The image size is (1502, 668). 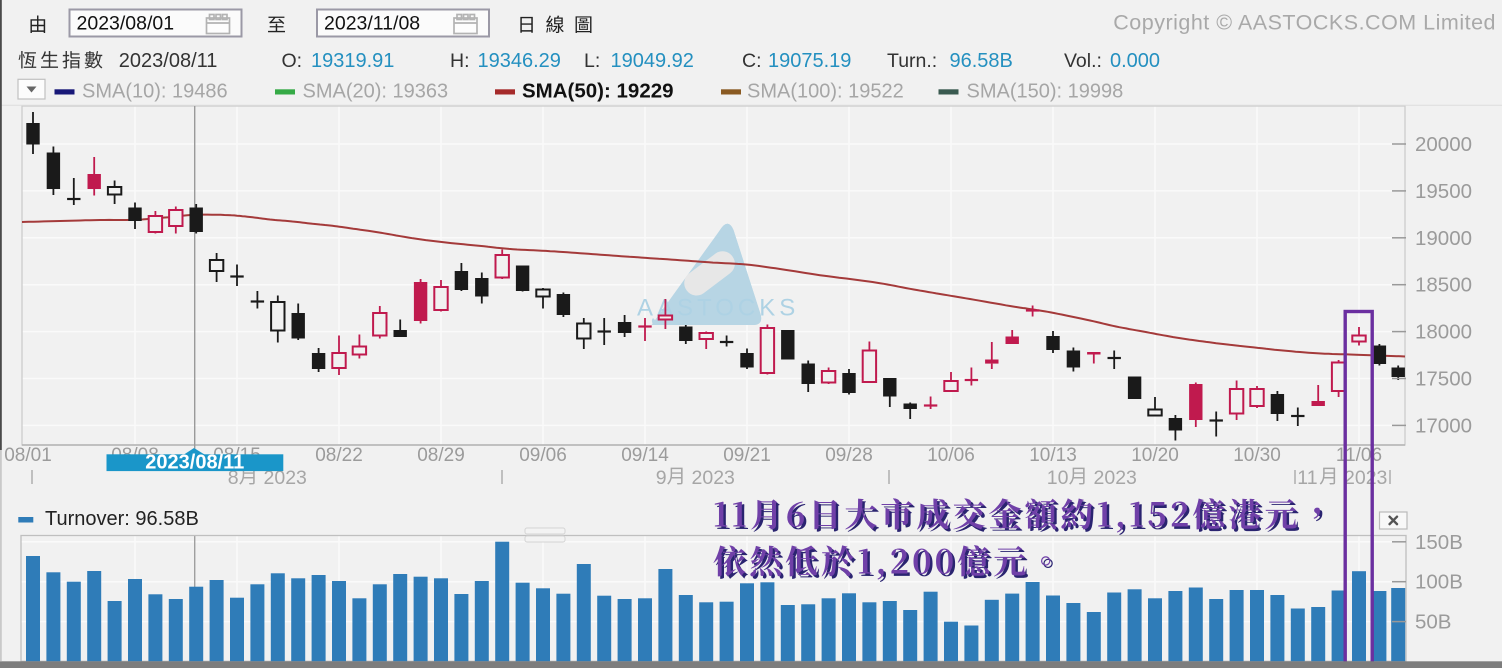 What do you see at coordinates (1045, 92) in the screenshot?
I see `svg-text: SMA(150): 19998` at bounding box center [1045, 92].